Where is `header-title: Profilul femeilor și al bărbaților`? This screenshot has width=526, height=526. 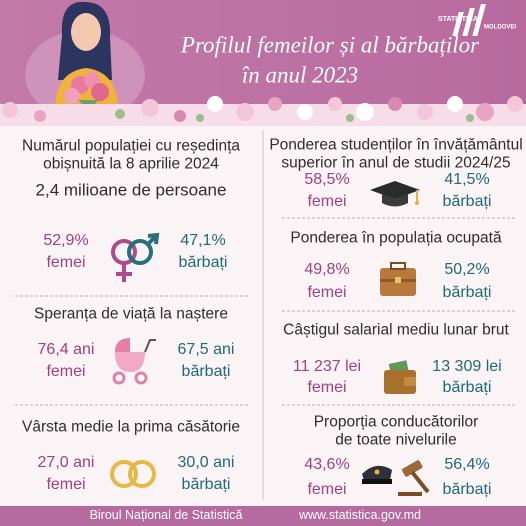
header-title: Profilul femeilor și al bărbaților is located at coordinates (330, 45).